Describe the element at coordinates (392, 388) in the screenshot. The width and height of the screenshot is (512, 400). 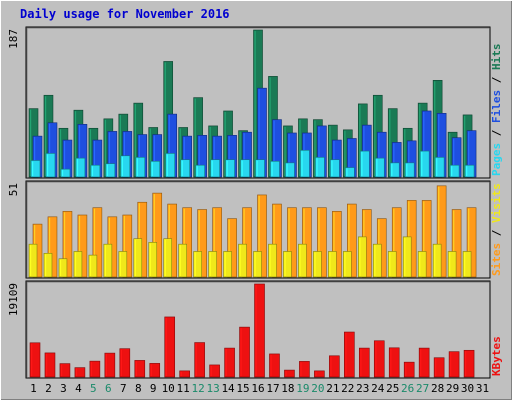
I see `x-tick-label: 25` at that location.